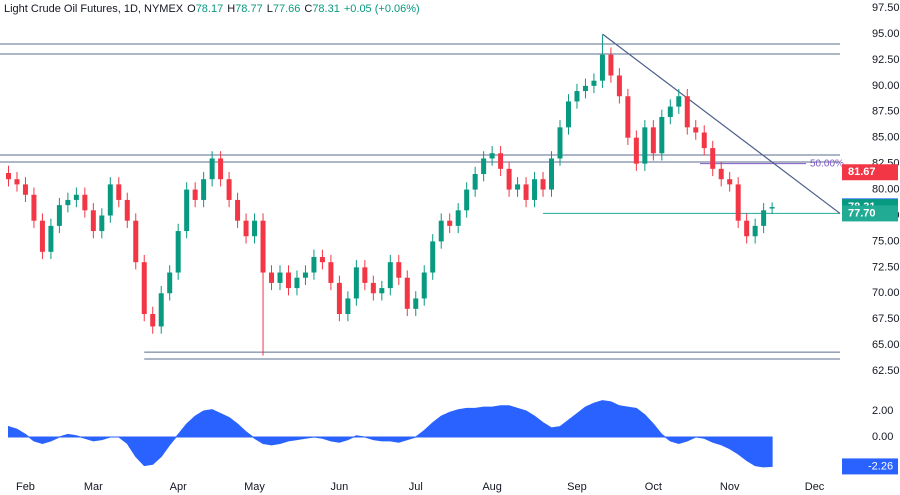 The height and width of the screenshot is (495, 900). What do you see at coordinates (827, 163) in the screenshot?
I see `fib-label: 50.00%` at bounding box center [827, 163].